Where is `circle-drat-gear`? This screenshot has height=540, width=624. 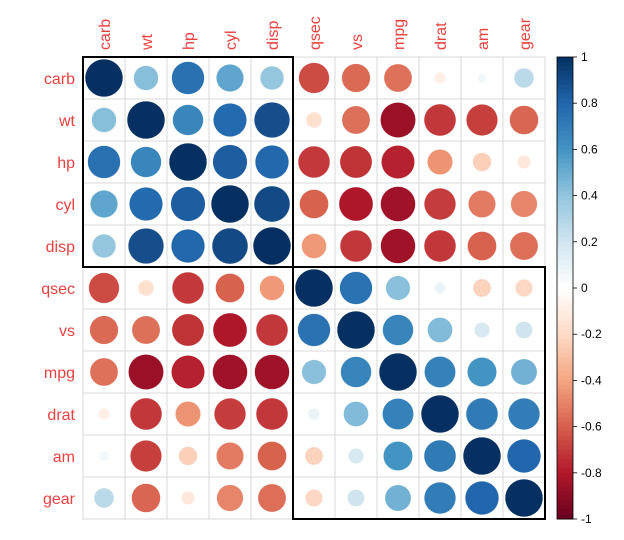
circle-drat-gear is located at coordinates (524, 414).